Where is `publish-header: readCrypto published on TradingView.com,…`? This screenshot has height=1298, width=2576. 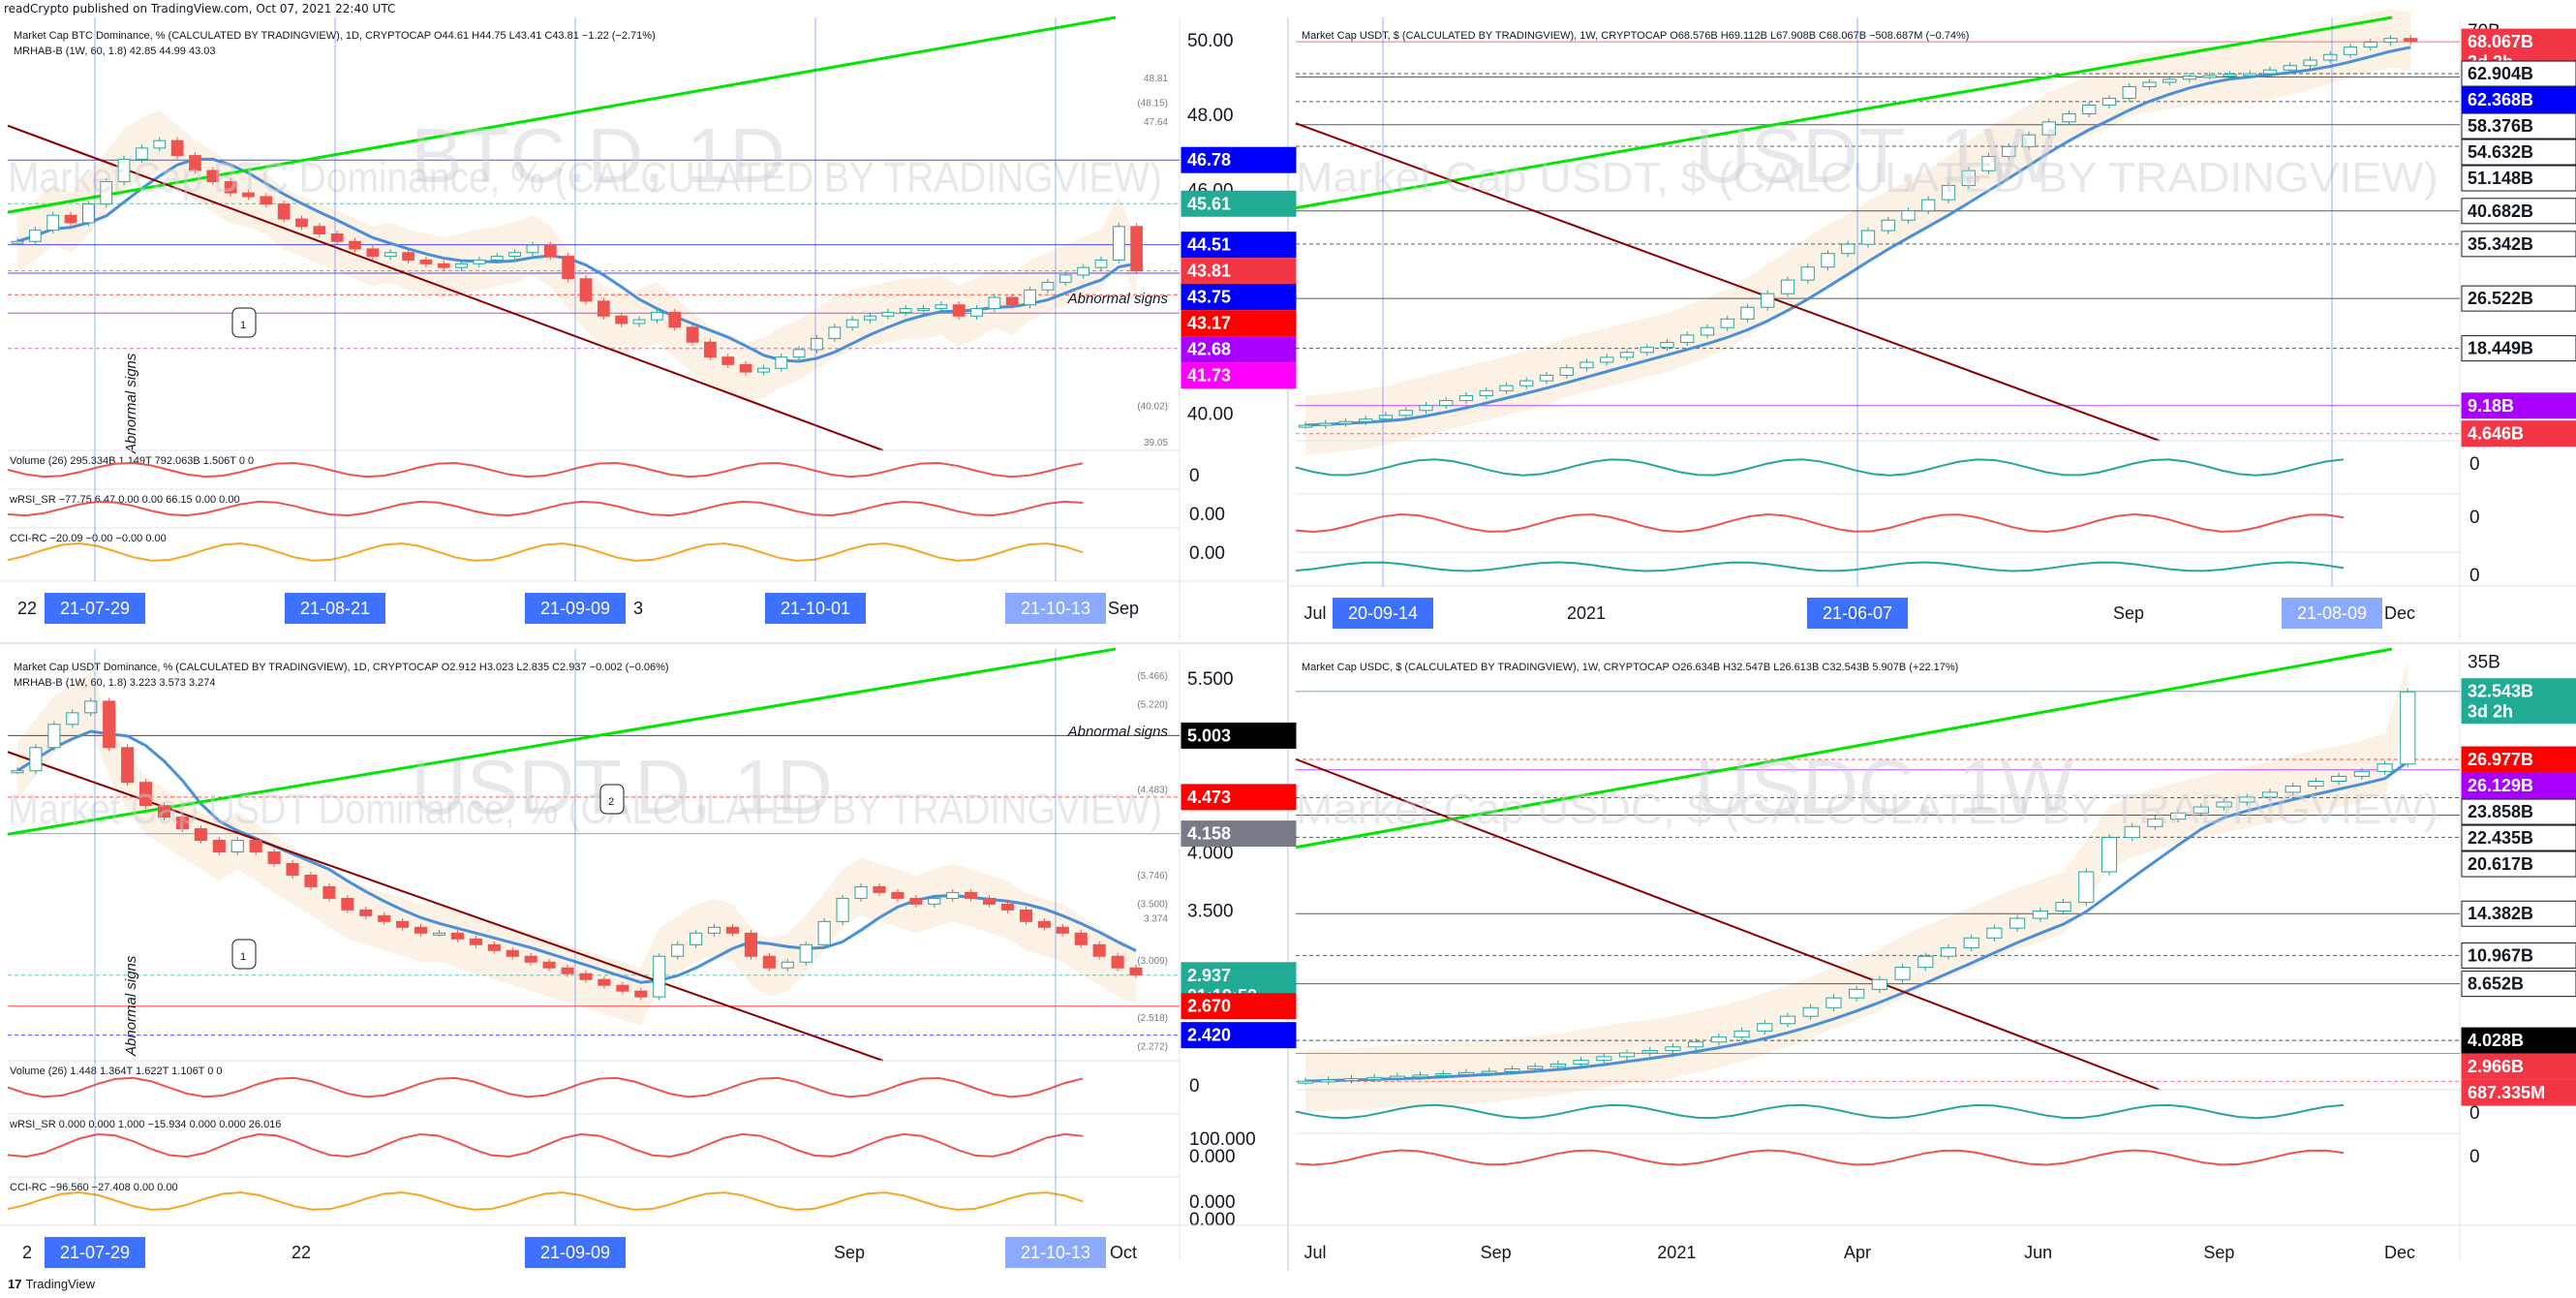
publish-header: readCrypto published on TradingView.com,… is located at coordinates (200, 8).